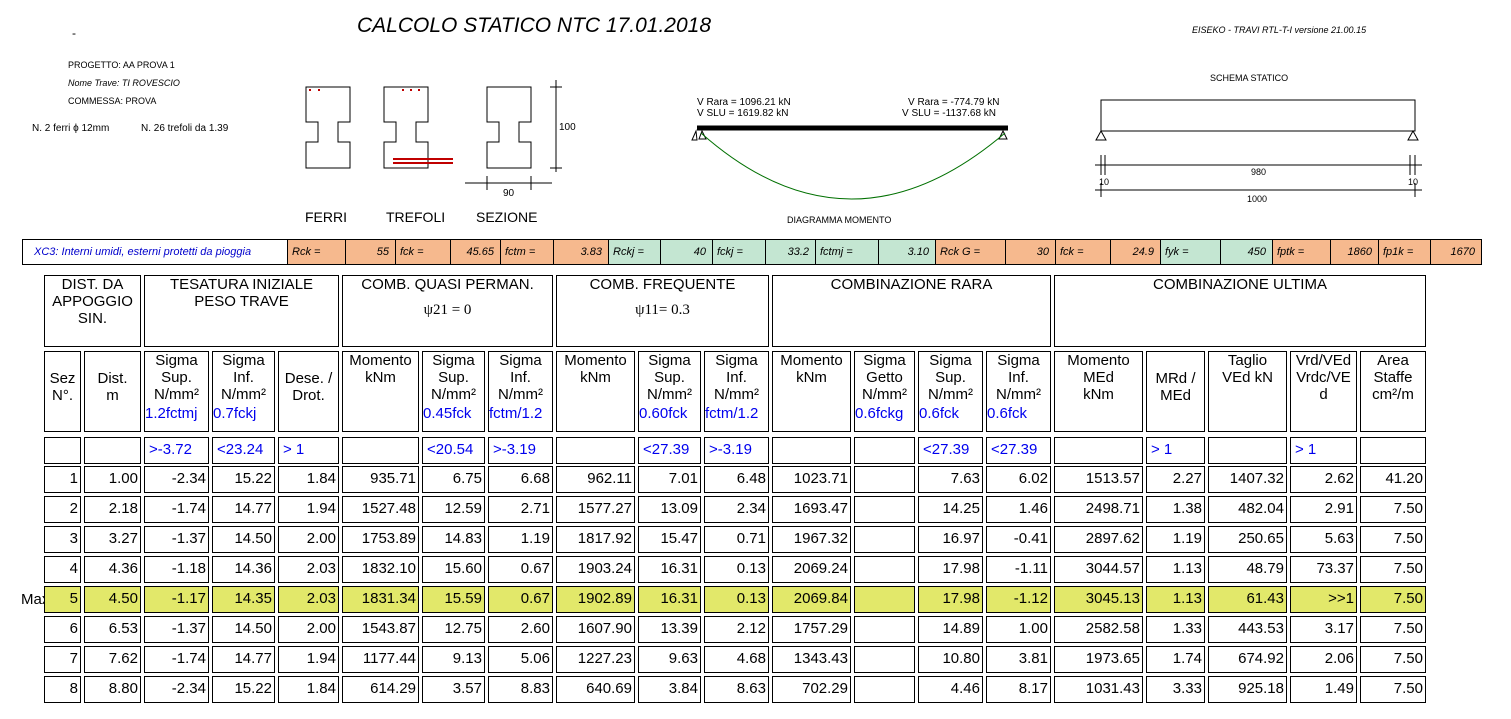  What do you see at coordinates (1031, 568) in the screenshot?
I see `cell-value: -1.11` at bounding box center [1031, 568].